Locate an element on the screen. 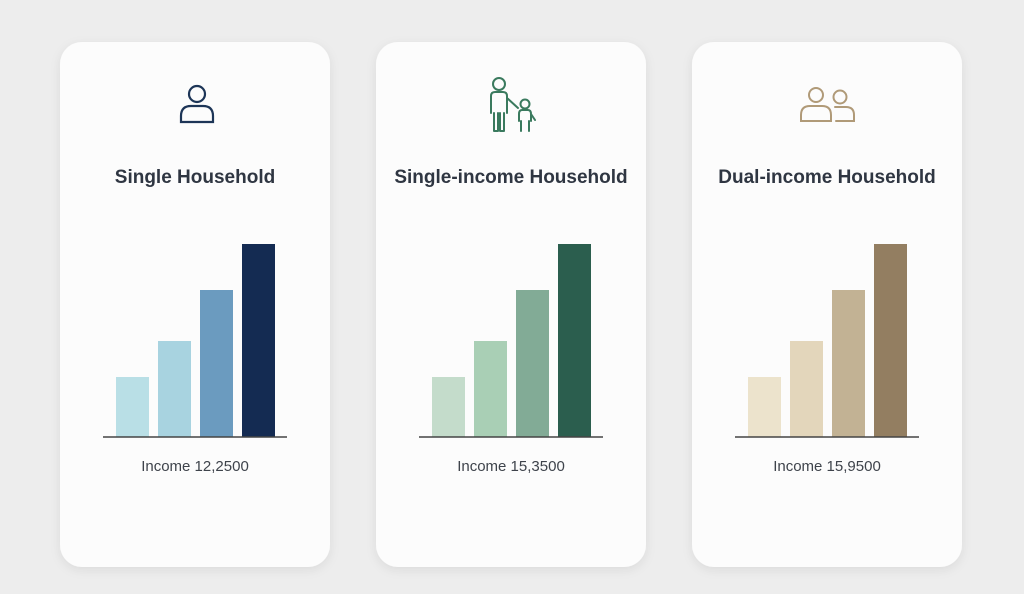 The image size is (1024, 594). parent-child-icon is located at coordinates (513, 104).